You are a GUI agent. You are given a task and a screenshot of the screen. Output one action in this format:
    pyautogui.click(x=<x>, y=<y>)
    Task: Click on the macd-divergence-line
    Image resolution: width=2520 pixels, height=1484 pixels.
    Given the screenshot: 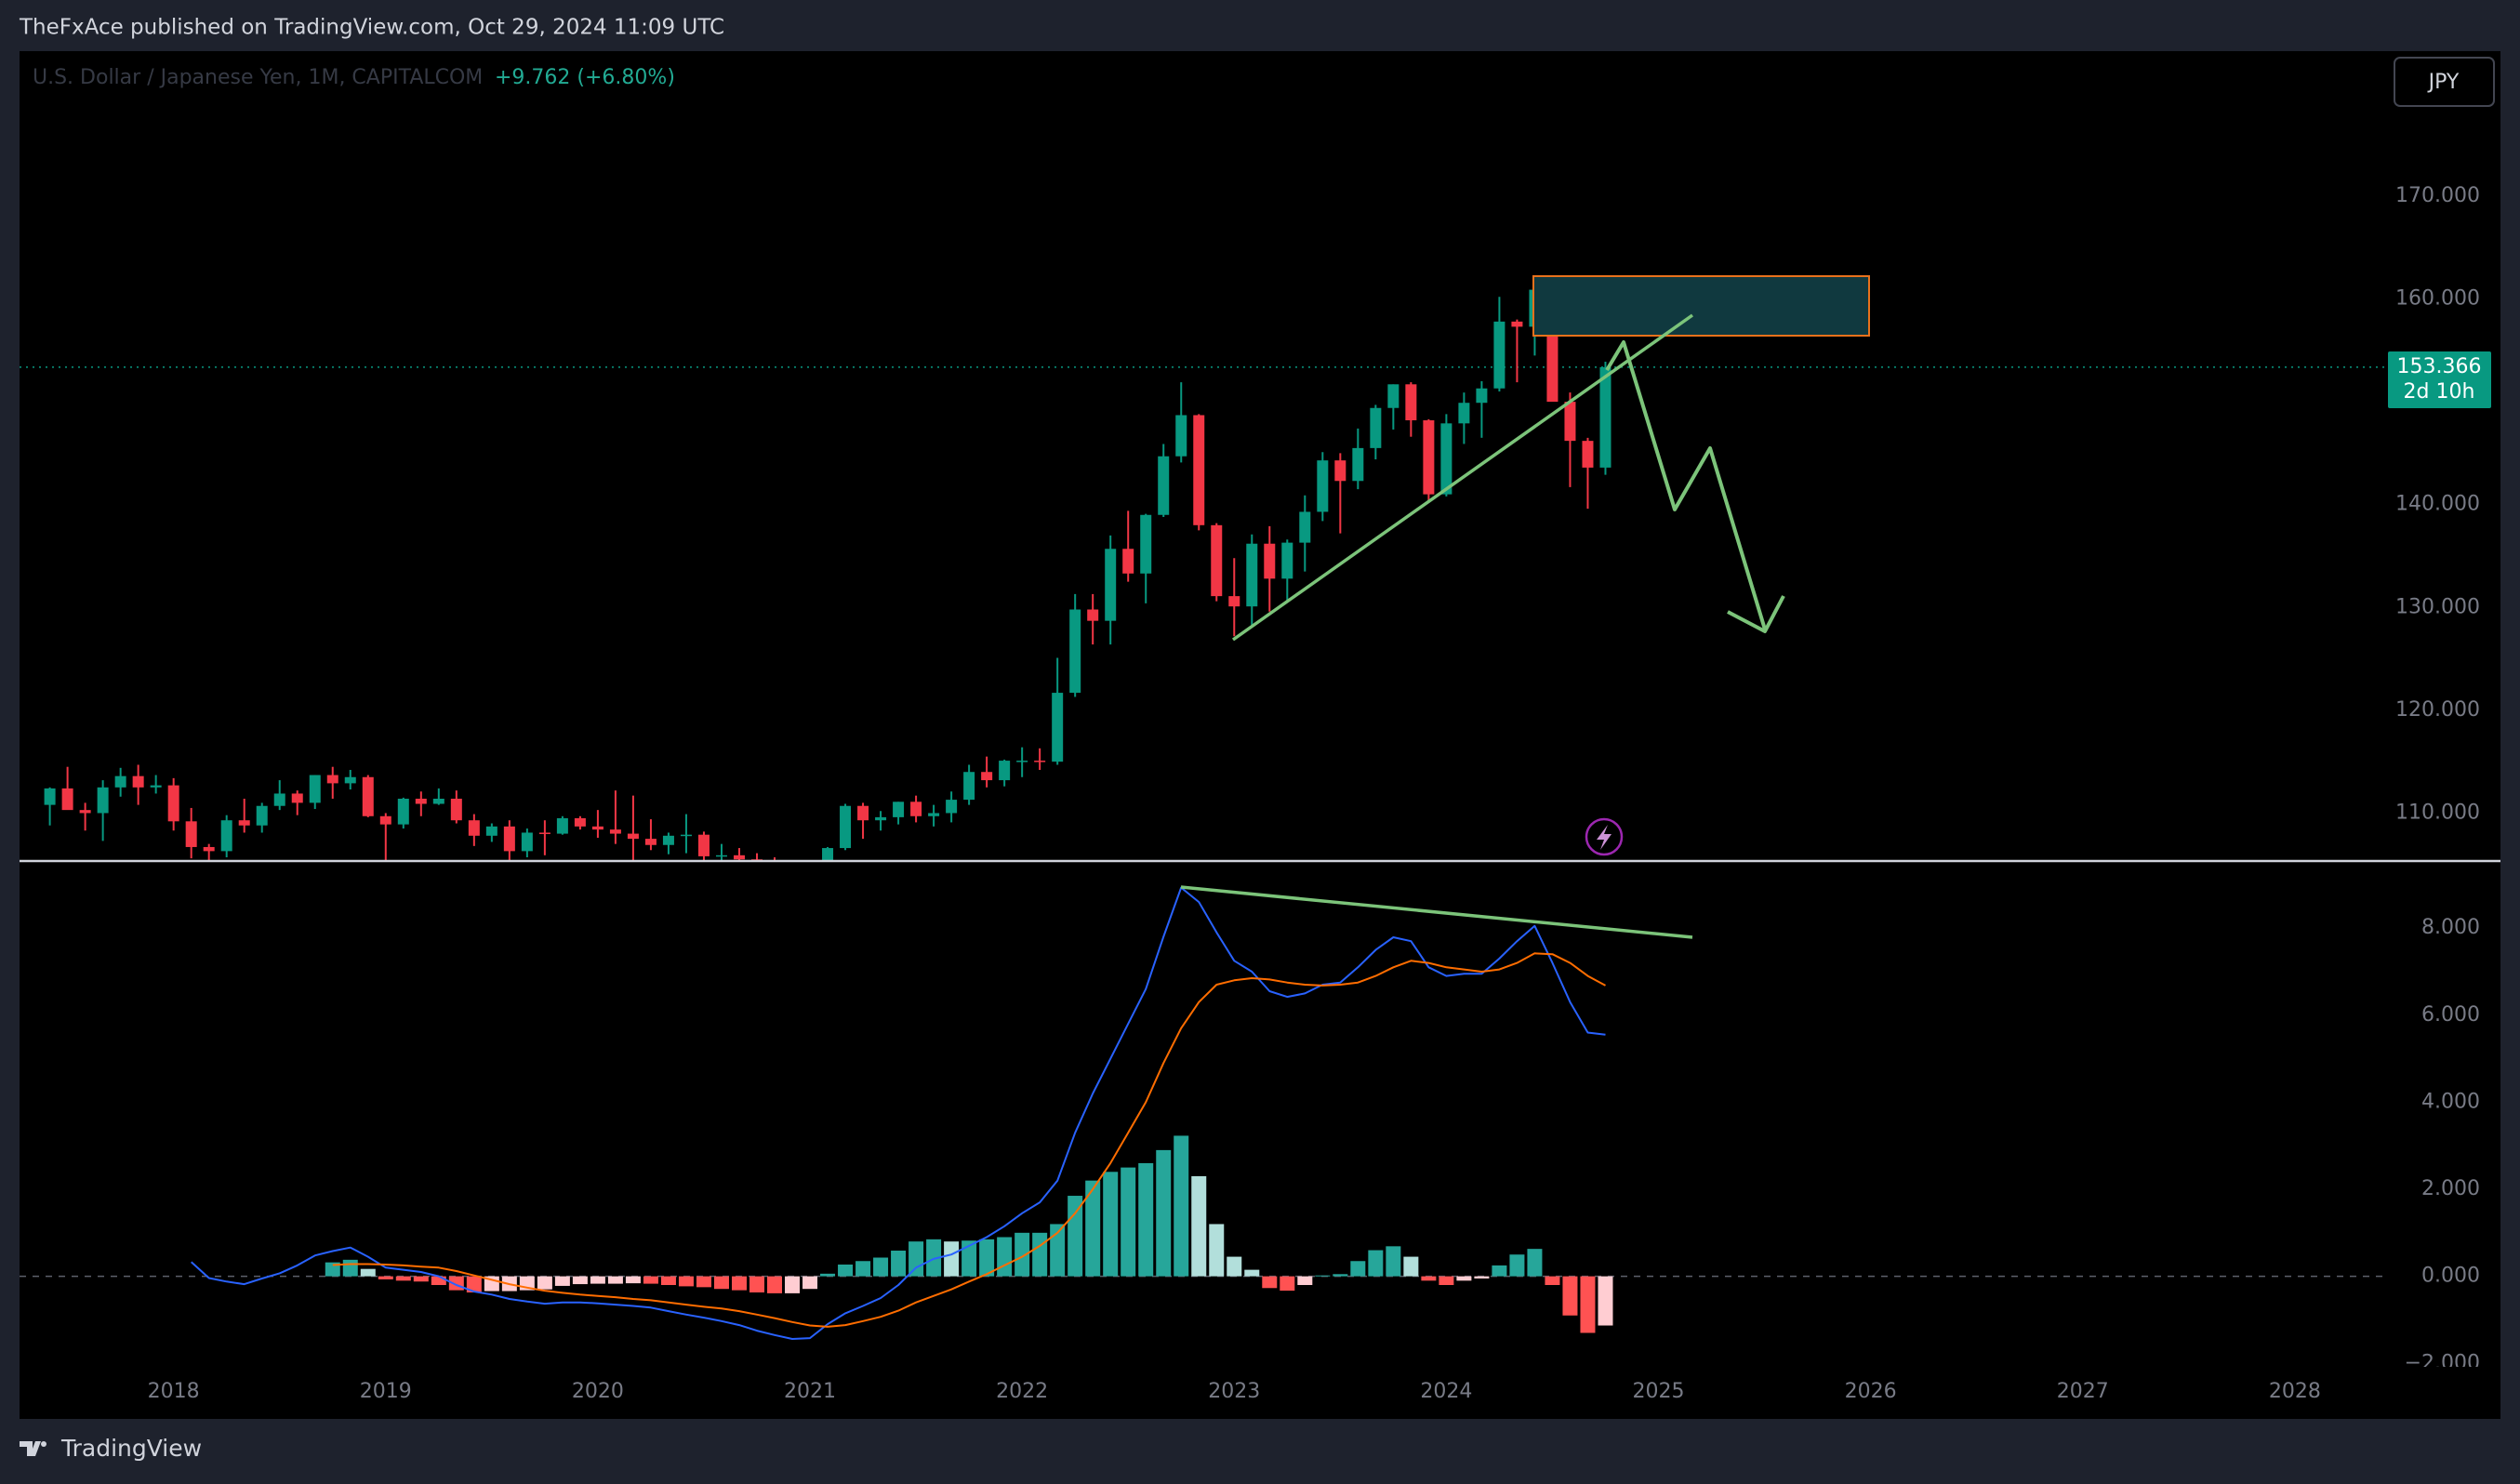 What is the action you would take?
    pyautogui.click(x=1436, y=912)
    